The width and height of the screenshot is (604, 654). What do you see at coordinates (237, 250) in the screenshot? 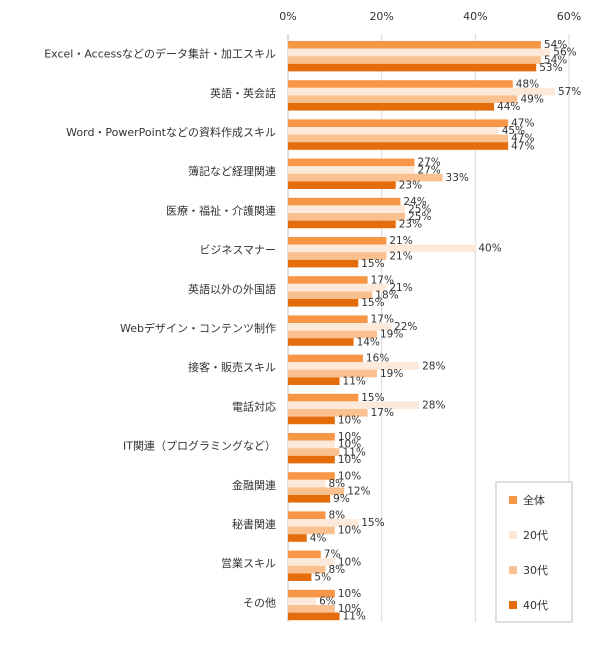
I see `category-label: ビジネスマナー` at bounding box center [237, 250].